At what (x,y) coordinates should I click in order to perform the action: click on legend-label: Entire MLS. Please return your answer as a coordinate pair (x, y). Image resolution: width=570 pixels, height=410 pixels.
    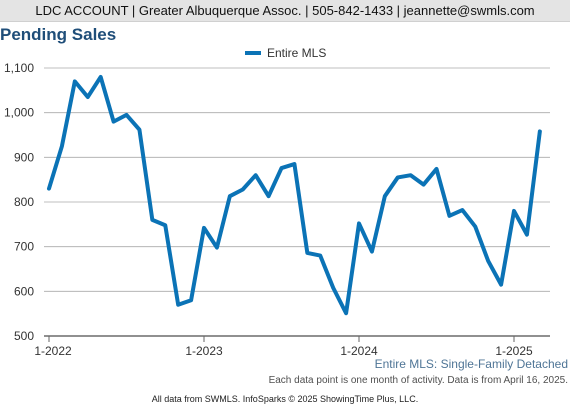
    Looking at the image, I should click on (296, 53).